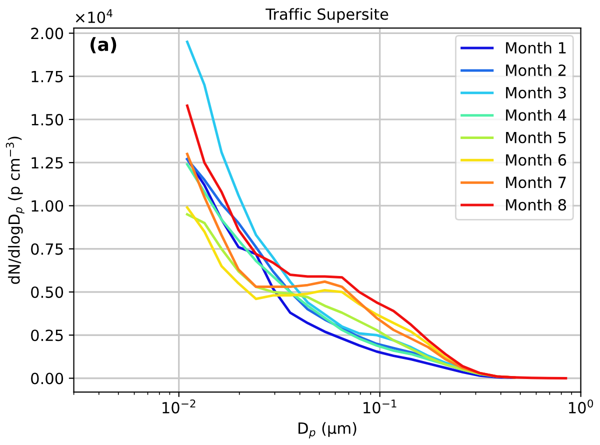 The height and width of the screenshot is (445, 600). I want to click on y-tick-label: 1.50, so click(48, 120).